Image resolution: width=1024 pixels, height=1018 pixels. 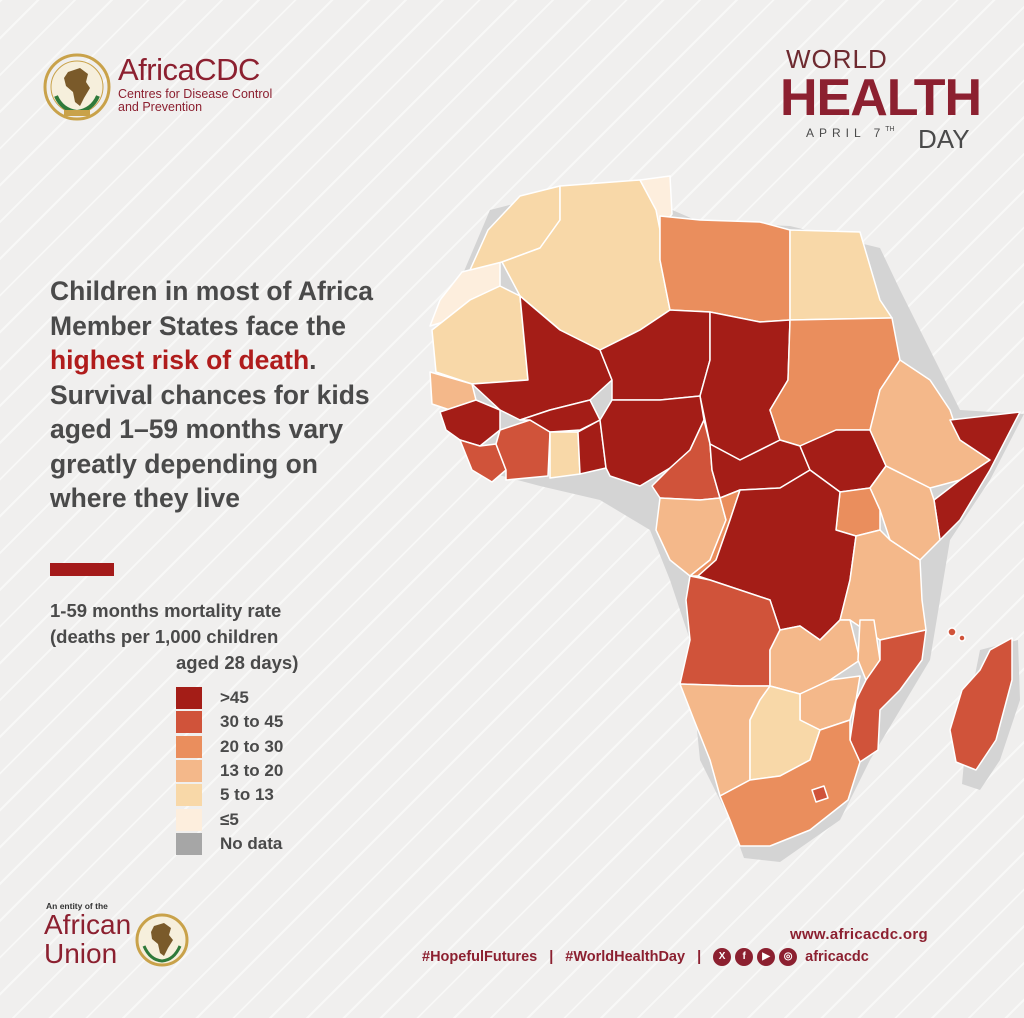 I want to click on legend-title-line2: (deaths per 1,000 children, so click(x=164, y=636).